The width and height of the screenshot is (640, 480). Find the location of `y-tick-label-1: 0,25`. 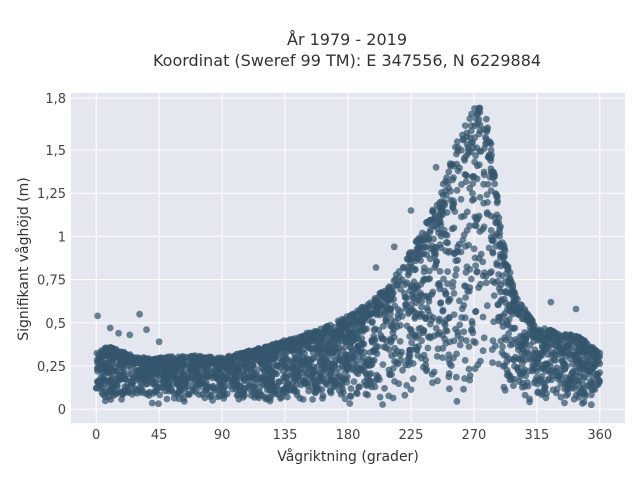

y-tick-label-1: 0,25 is located at coordinates (51, 367).